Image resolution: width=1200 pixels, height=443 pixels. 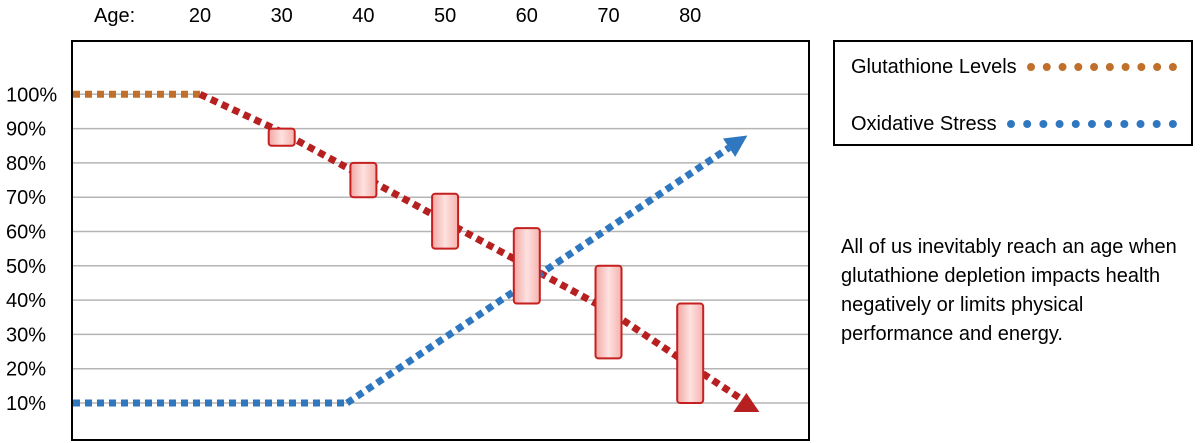 I want to click on x-tick-label: 30, so click(x=282, y=16).